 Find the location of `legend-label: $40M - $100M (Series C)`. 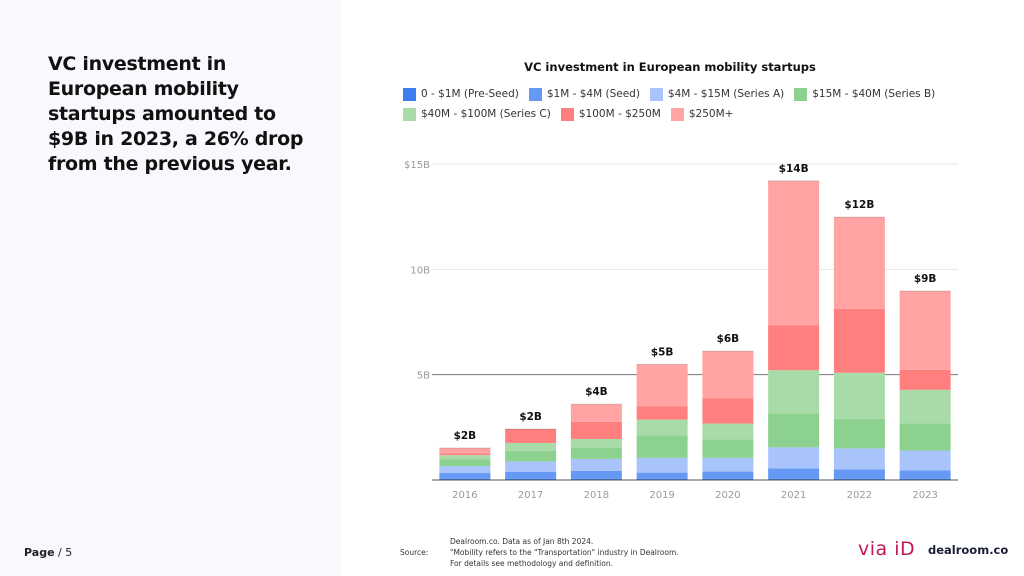

legend-label: $40M - $100M (Series C) is located at coordinates (486, 114).